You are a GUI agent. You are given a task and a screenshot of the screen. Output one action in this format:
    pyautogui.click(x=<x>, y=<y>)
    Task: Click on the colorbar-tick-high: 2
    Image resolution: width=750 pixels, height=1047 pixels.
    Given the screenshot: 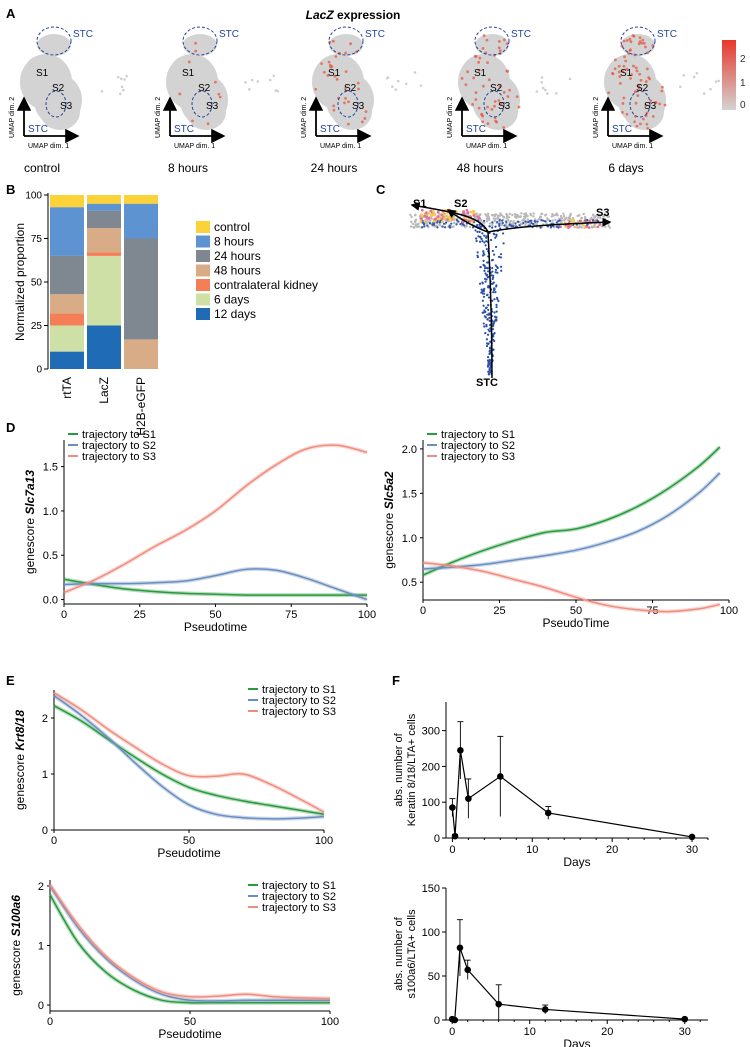 What is the action you would take?
    pyautogui.click(x=743, y=59)
    